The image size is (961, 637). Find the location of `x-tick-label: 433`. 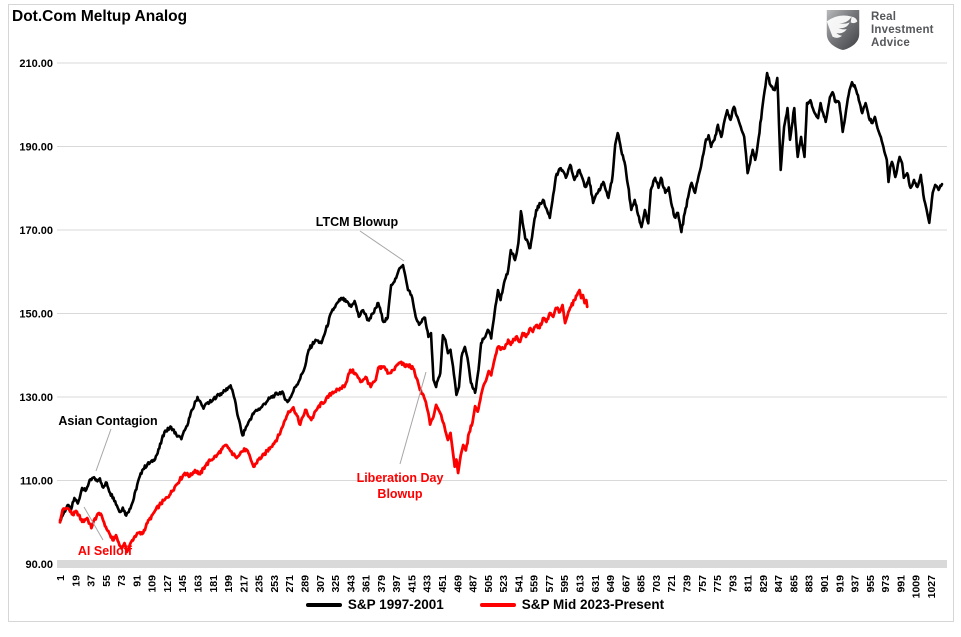

x-tick-label: 433 is located at coordinates (428, 584).